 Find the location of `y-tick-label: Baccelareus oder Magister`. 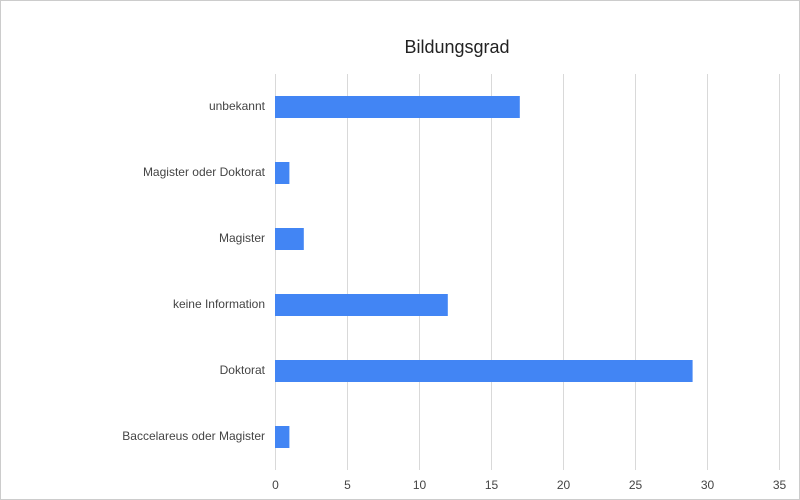

y-tick-label: Baccelareus oder Magister is located at coordinates (193, 436).